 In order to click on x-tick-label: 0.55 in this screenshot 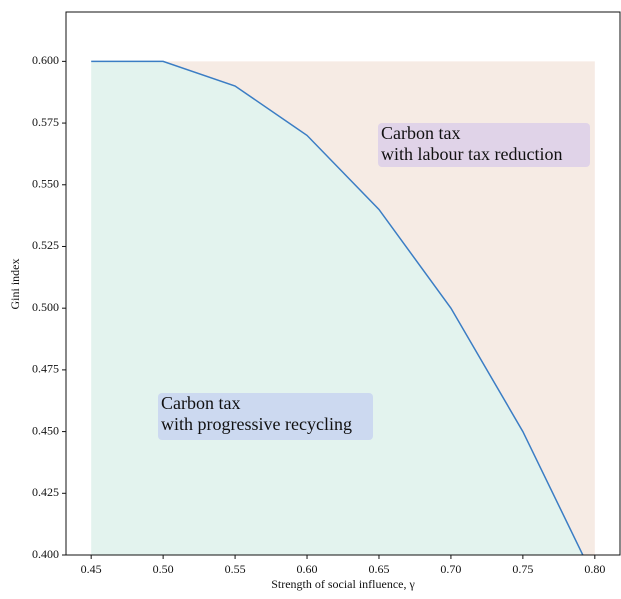, I will do `click(235, 569)`.